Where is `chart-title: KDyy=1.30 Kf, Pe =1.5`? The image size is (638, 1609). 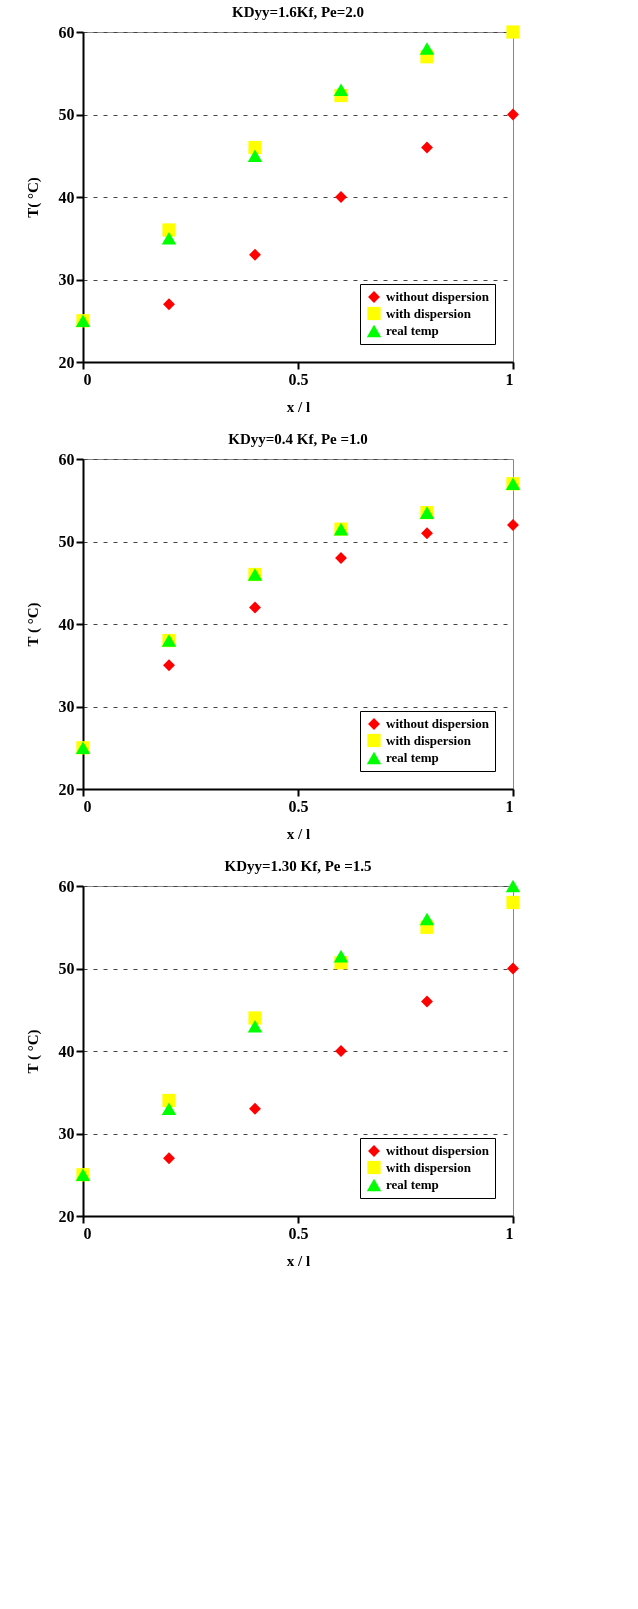
chart-title: KDyy=1.30 Kf, Pe =1.5 is located at coordinates (298, 866).